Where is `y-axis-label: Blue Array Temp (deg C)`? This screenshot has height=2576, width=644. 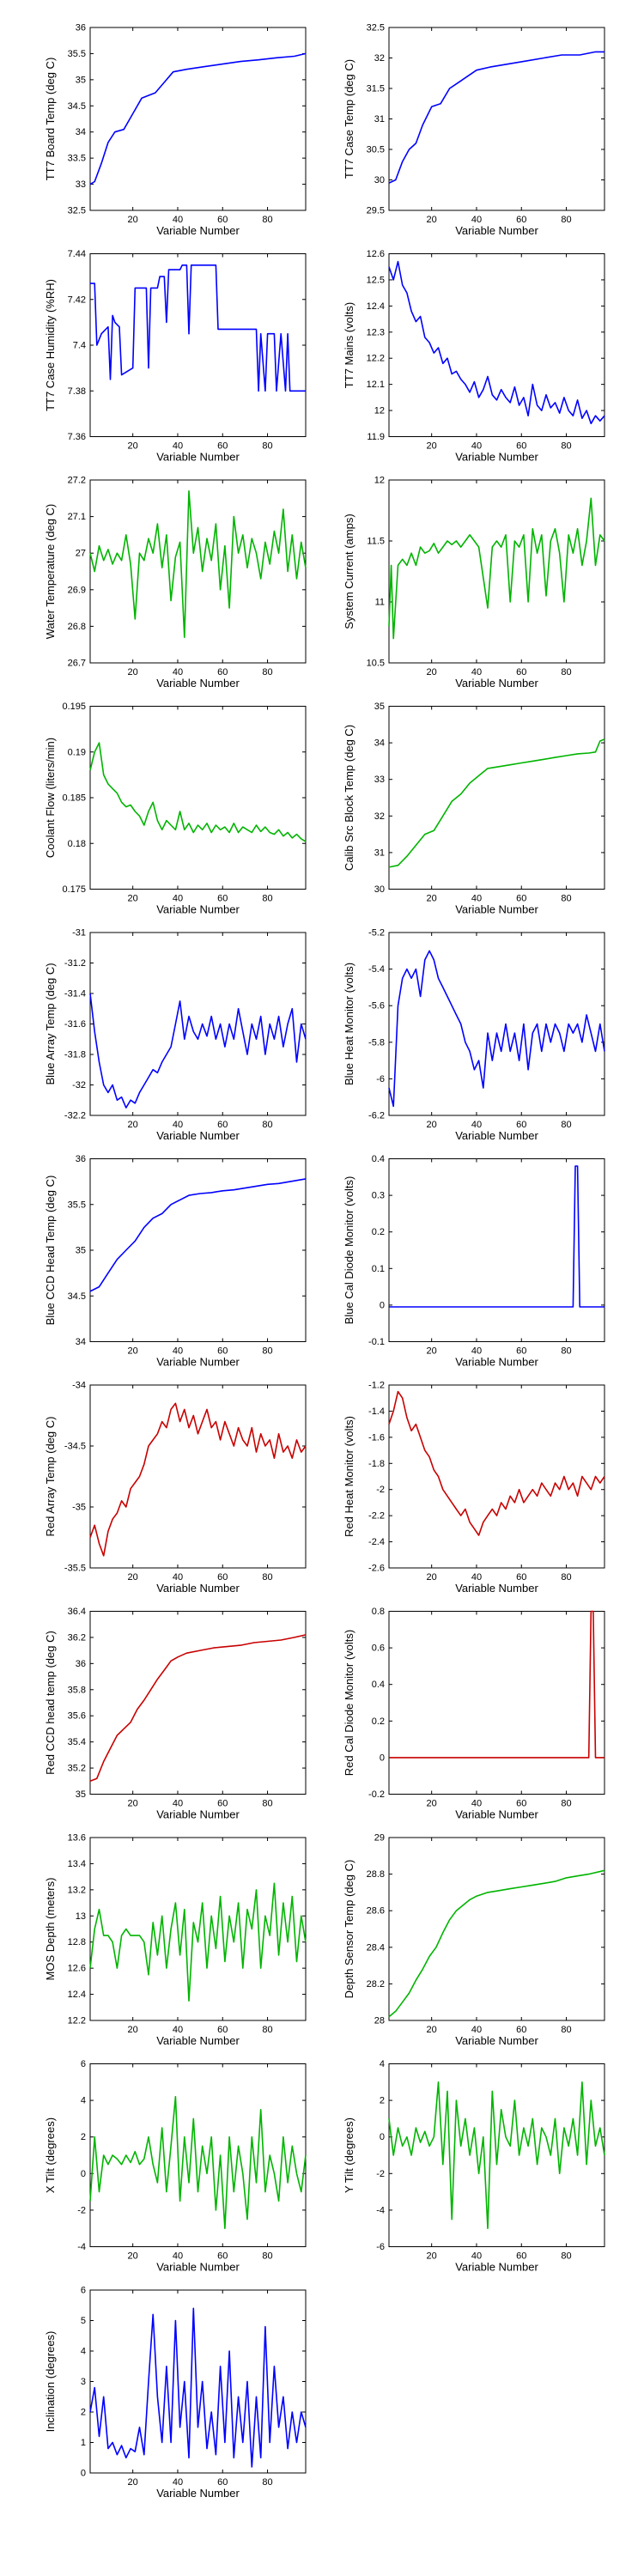
y-axis-label: Blue Array Temp (deg C) is located at coordinates (50, 1024).